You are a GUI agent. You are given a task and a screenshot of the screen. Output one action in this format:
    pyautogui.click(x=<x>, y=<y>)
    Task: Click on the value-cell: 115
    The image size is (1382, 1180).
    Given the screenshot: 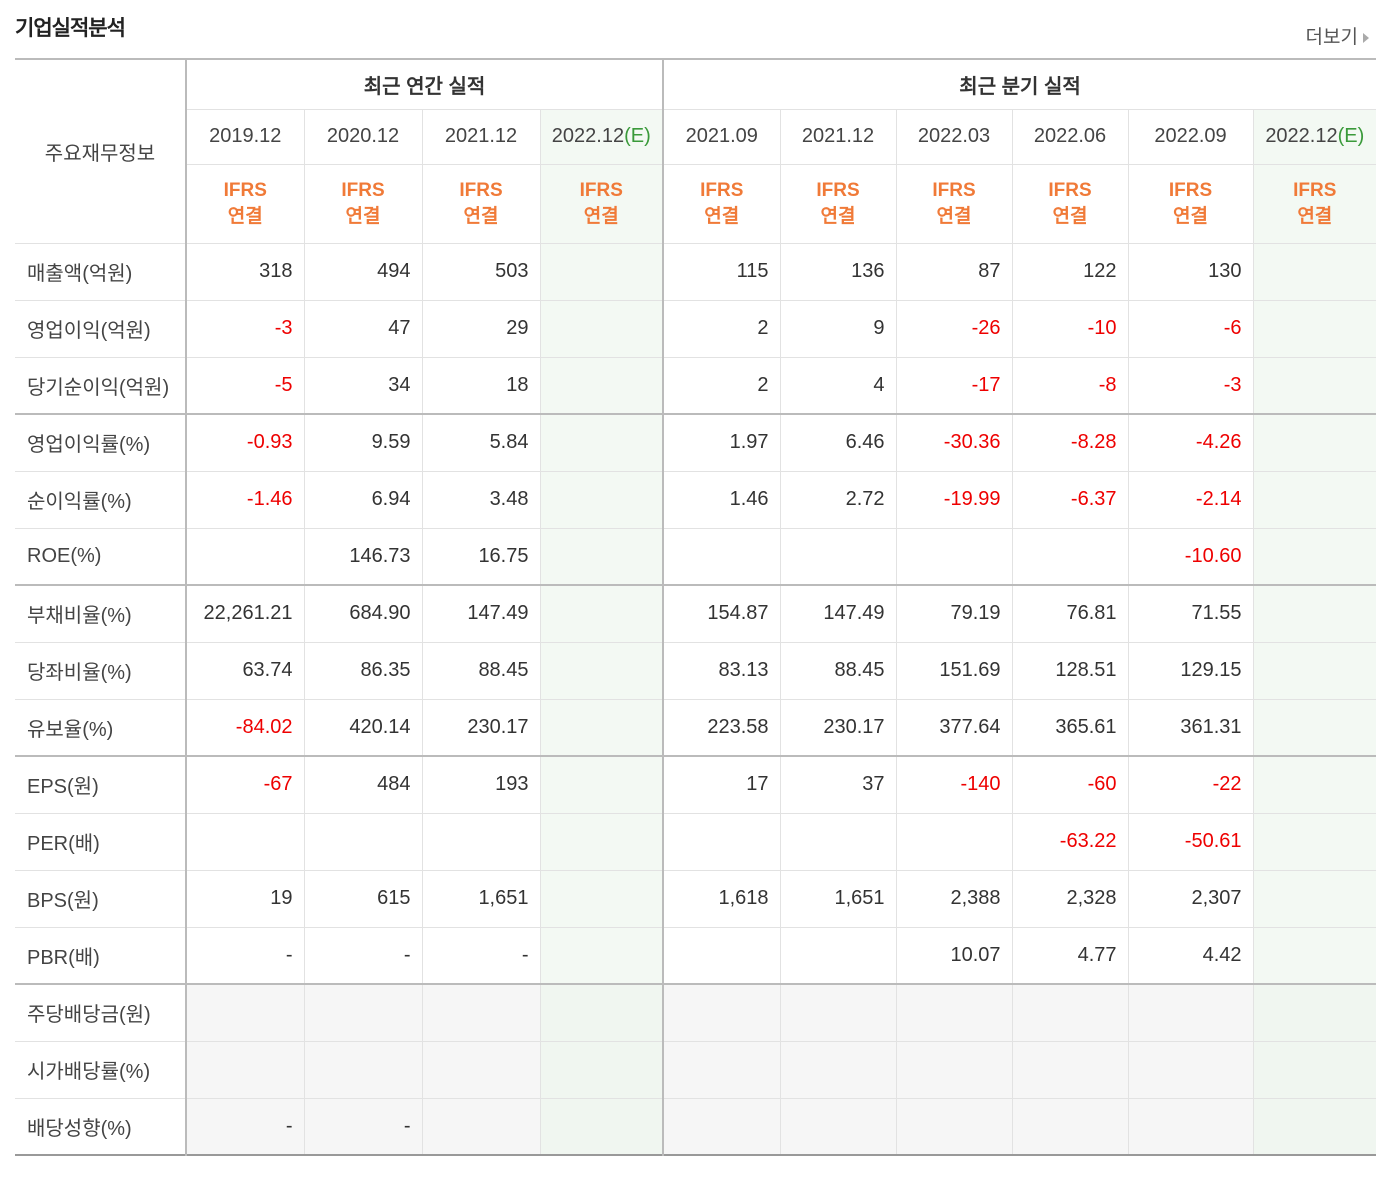 What is the action you would take?
    pyautogui.click(x=721, y=271)
    